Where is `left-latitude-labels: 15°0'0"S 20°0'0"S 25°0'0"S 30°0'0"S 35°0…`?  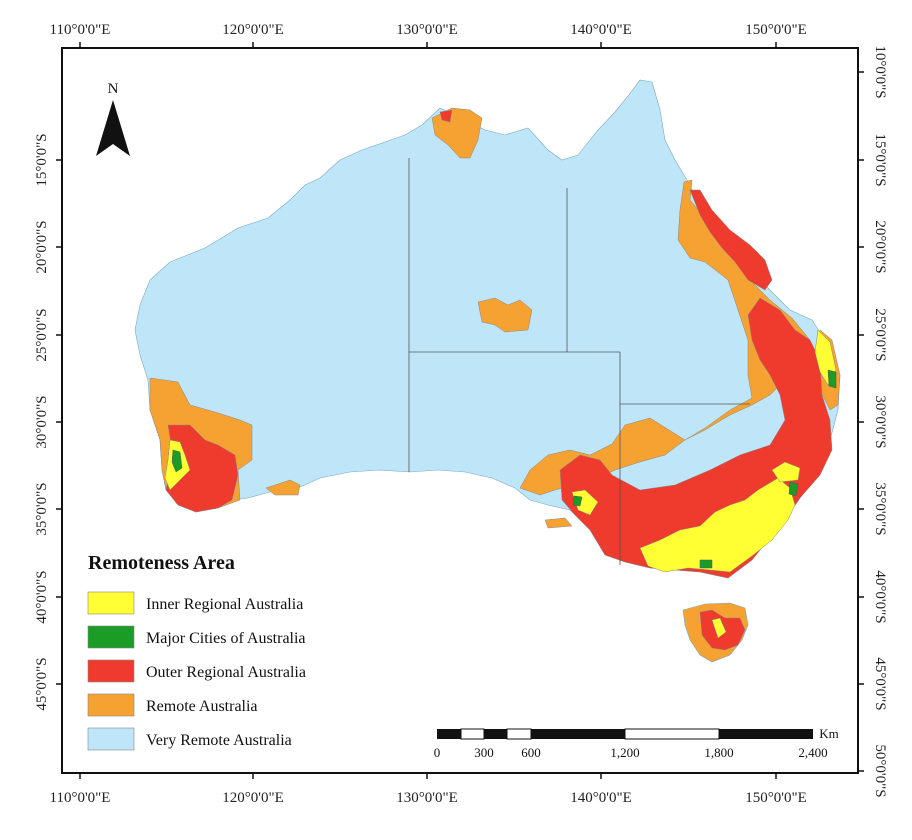
left-latitude-labels: 15°0'0"S 20°0'0"S 25°0'0"S 30°0'0"S 35°0… is located at coordinates (42, 421).